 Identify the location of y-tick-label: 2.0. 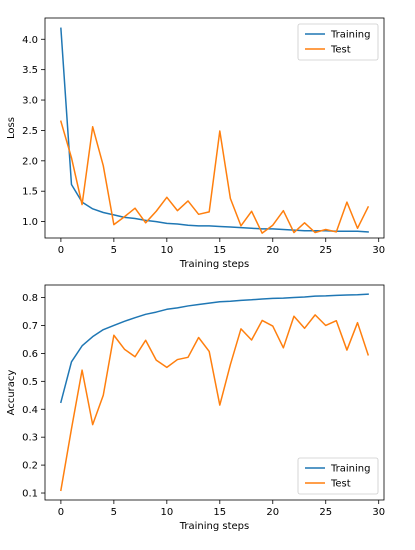
(30, 161).